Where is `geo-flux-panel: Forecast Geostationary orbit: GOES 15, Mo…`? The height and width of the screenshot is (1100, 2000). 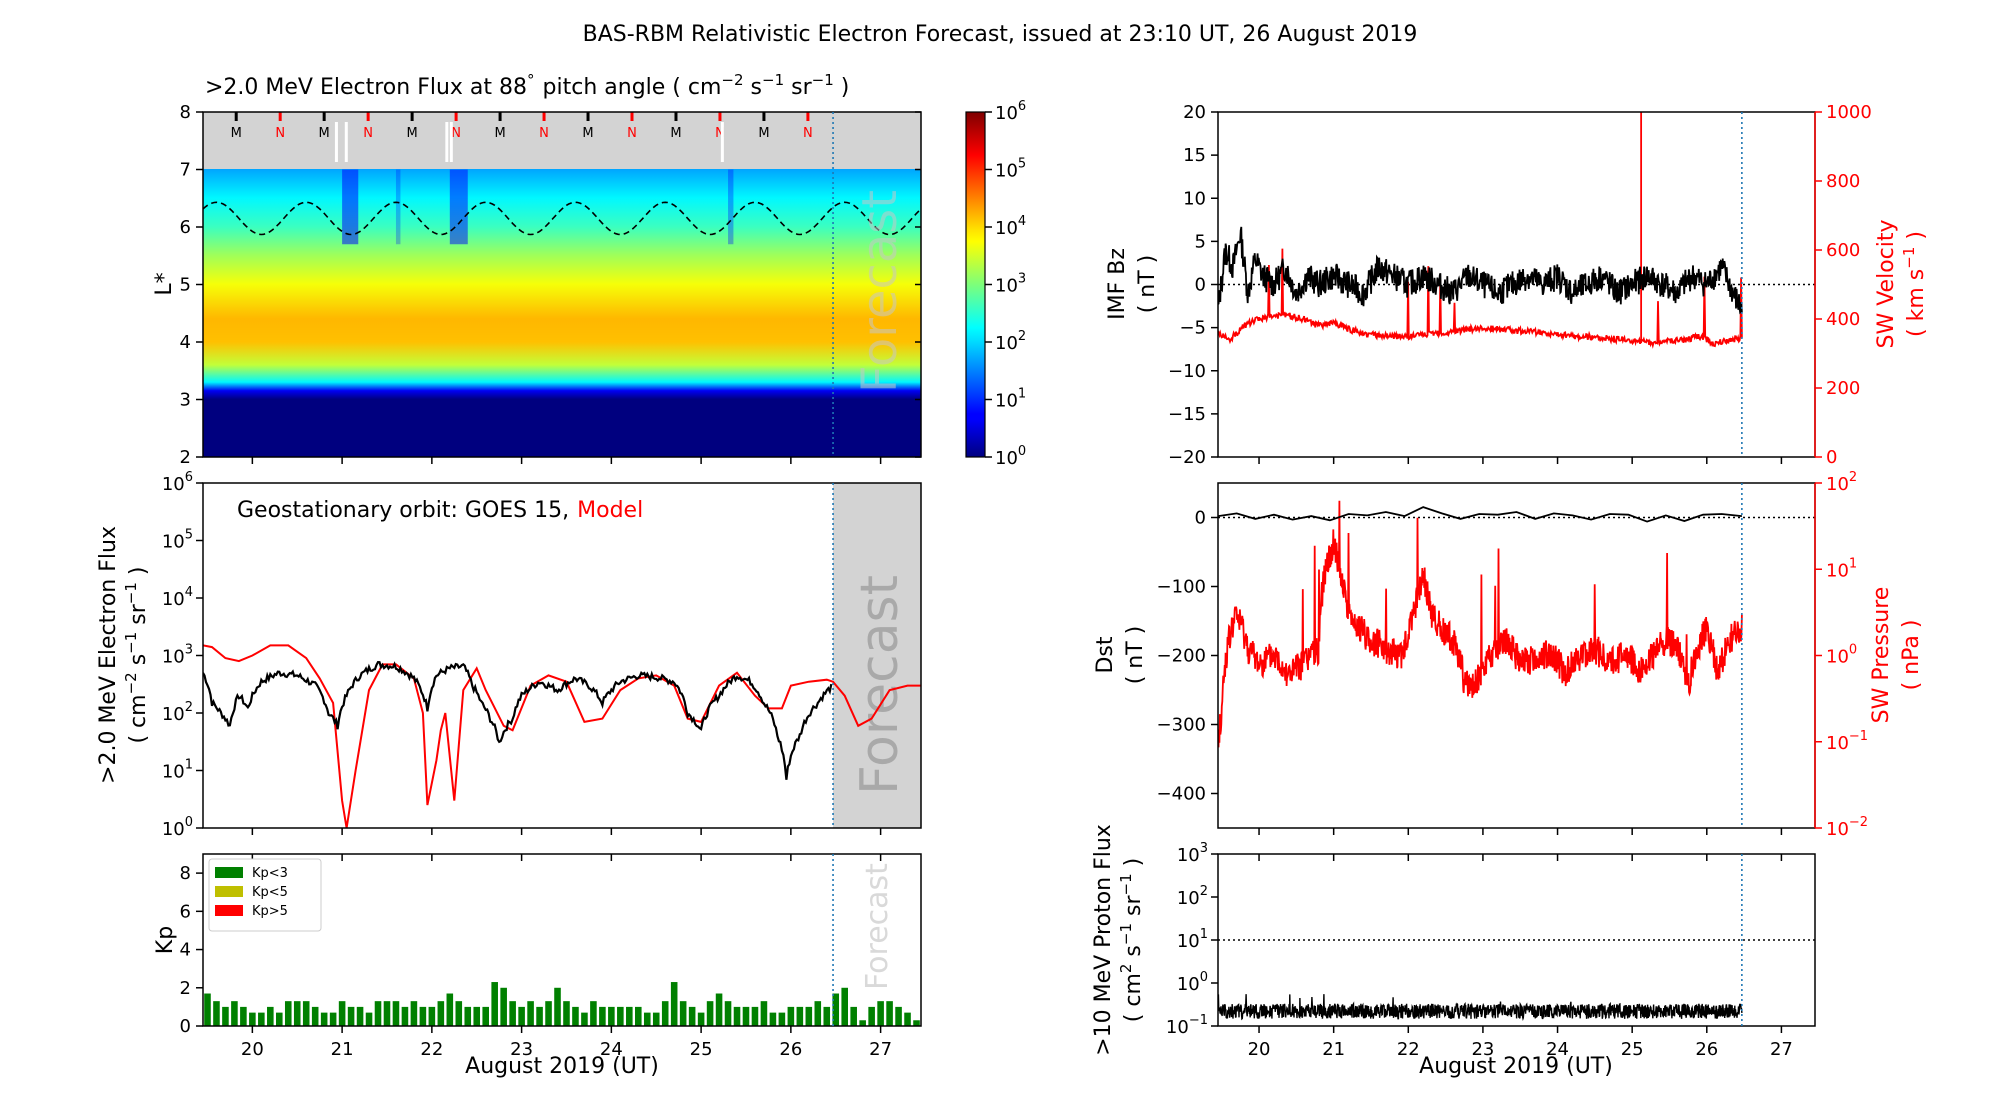 geo-flux-panel: Forecast Geostationary orbit: GOES 15, Mo… is located at coordinates (509, 655).